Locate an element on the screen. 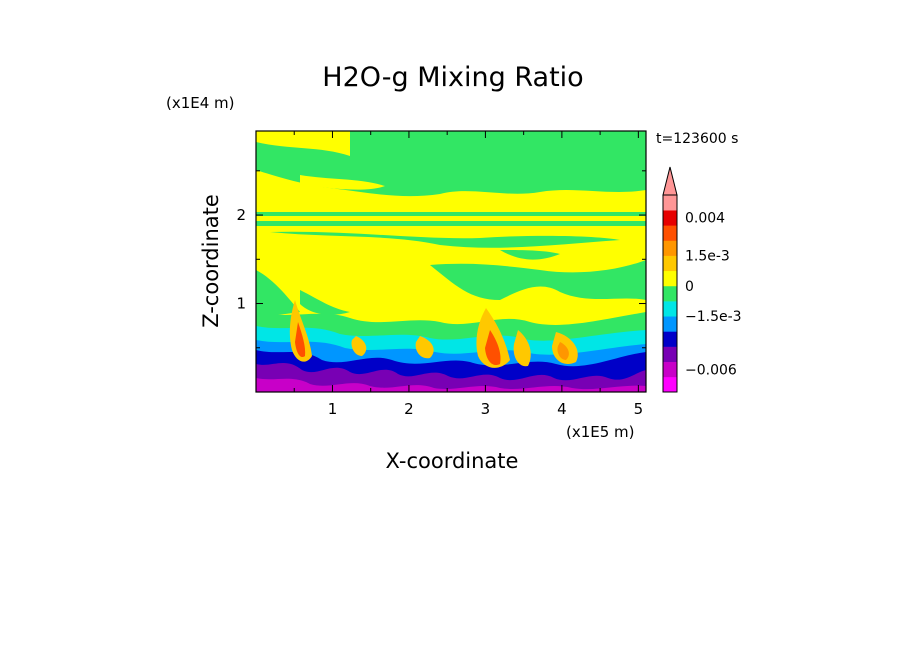  colorbar-frame is located at coordinates (670, 293).